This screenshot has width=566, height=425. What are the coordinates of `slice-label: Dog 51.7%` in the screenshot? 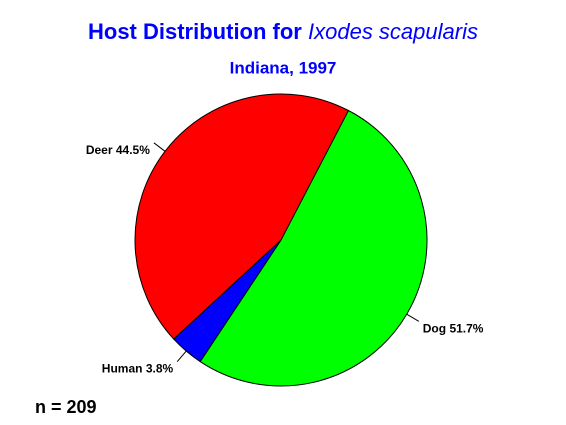 It's located at (453, 329).